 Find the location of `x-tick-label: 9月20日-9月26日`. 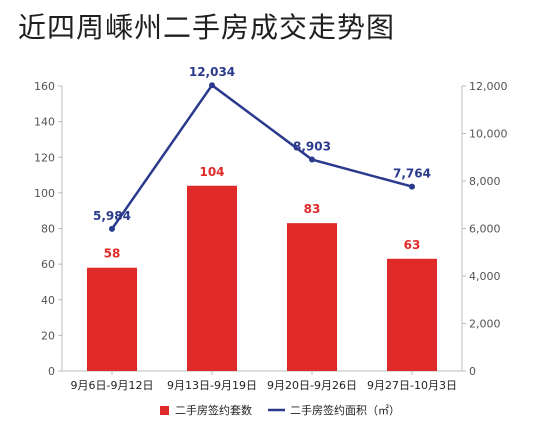

x-tick-label: 9月20日-9月26日 is located at coordinates (312, 385).